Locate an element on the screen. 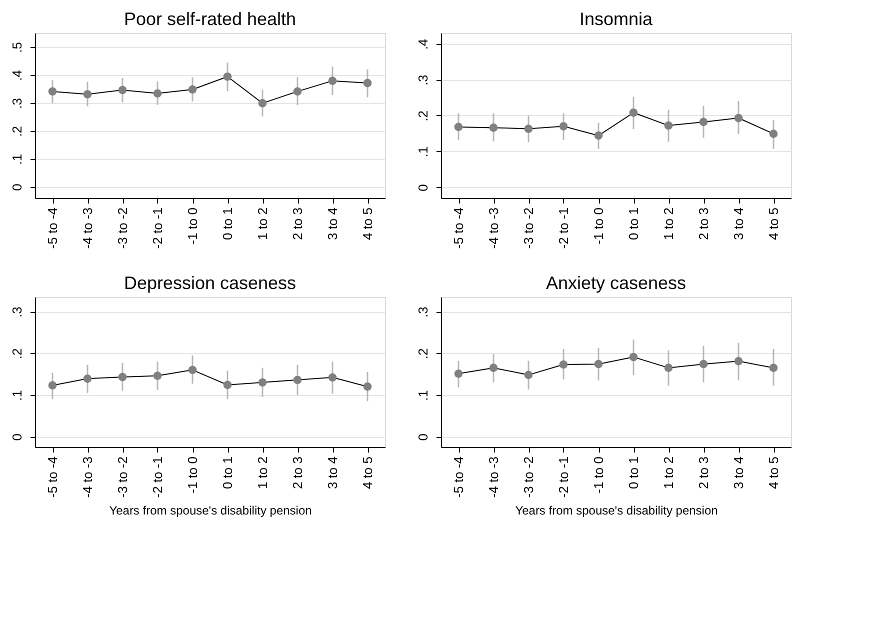  chart-title: Insomnia is located at coordinates (616, 19).